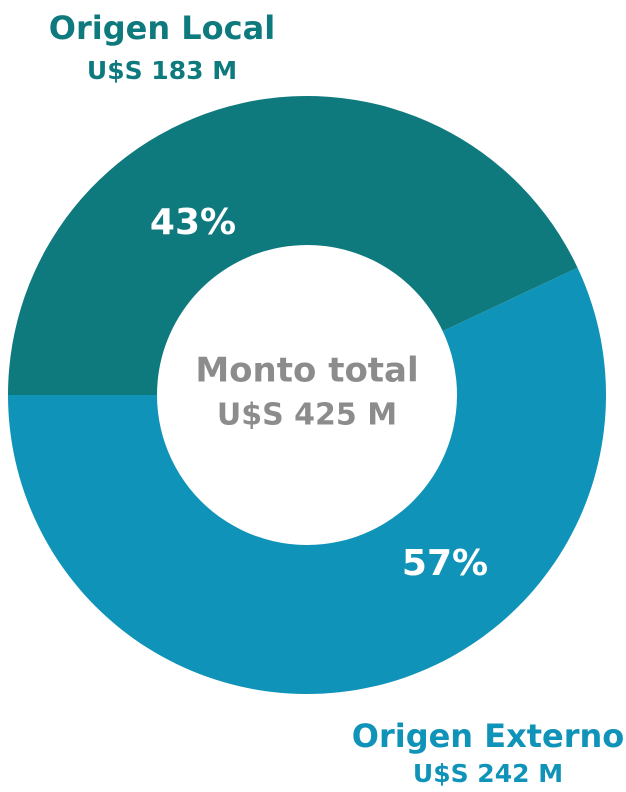  What do you see at coordinates (488, 736) in the screenshot?
I see `category-label: Origen Externo` at bounding box center [488, 736].